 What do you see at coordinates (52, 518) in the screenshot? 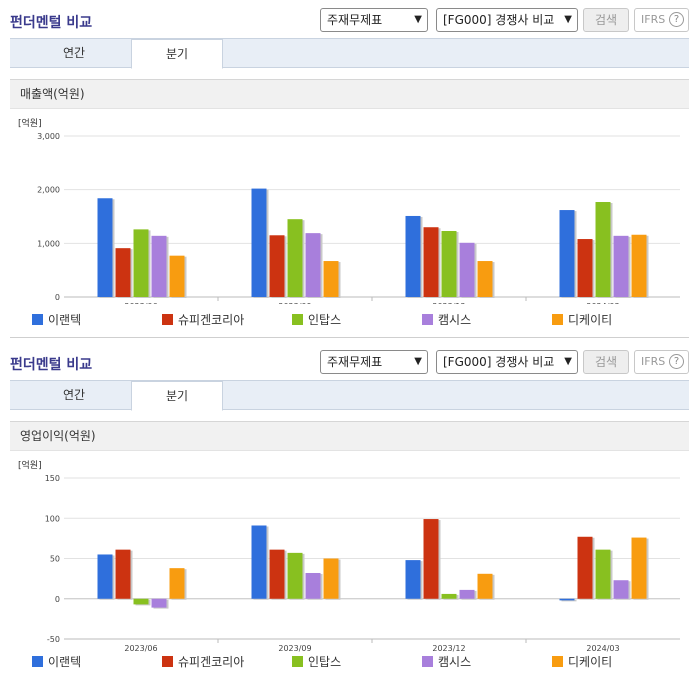
I see `y-tick-label: 100` at bounding box center [52, 518].